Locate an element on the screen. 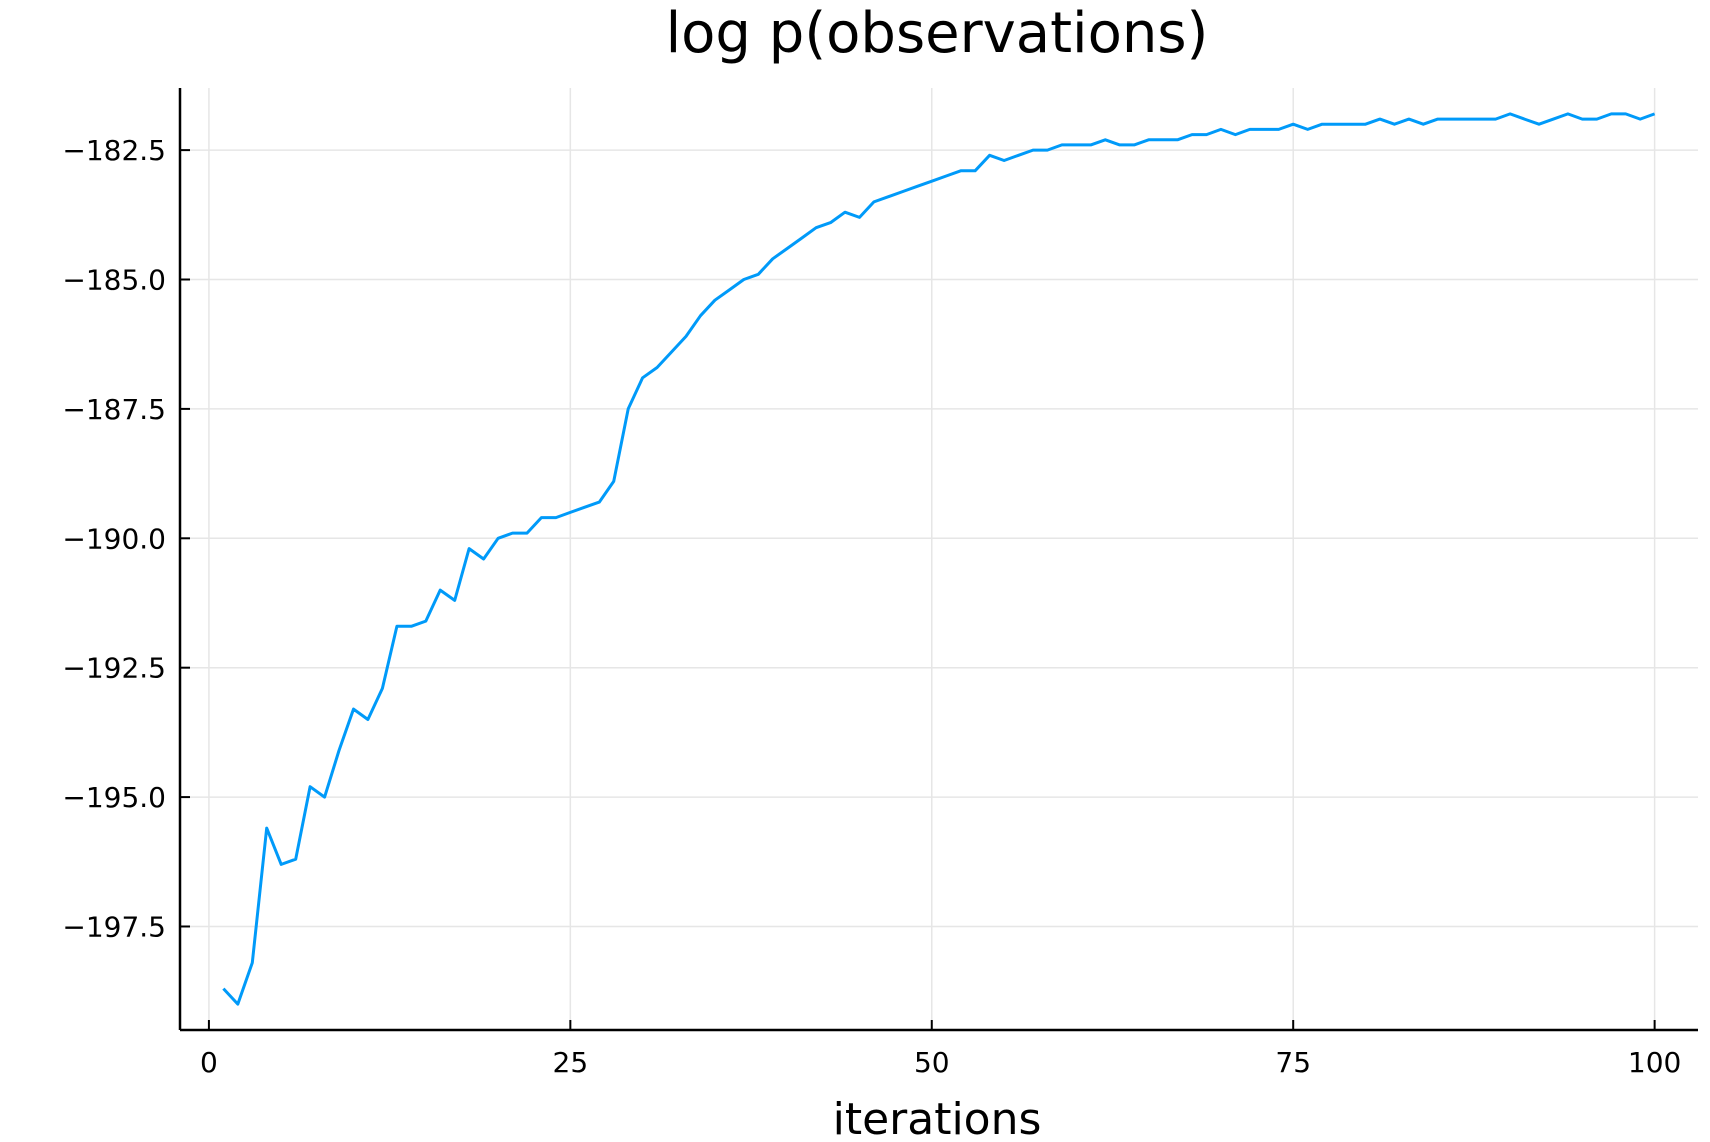  x-tick-label: 25 is located at coordinates (571, 1062).